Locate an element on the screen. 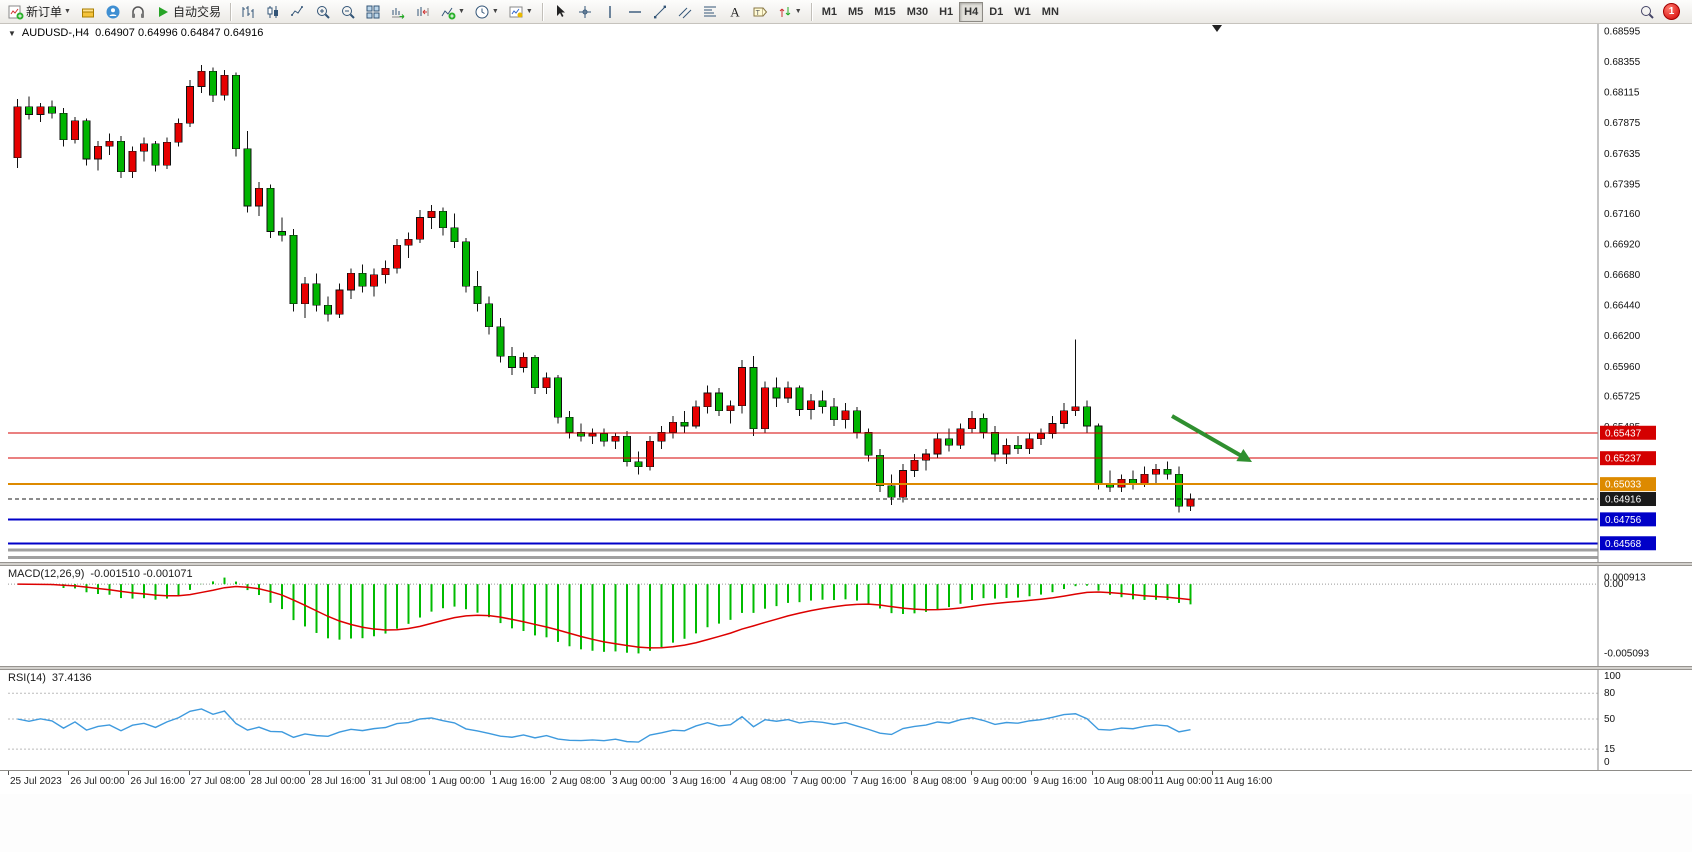 This screenshot has height=852, width=1692. time-axis-label: 7 Aug 16:00 is located at coordinates (879, 781).